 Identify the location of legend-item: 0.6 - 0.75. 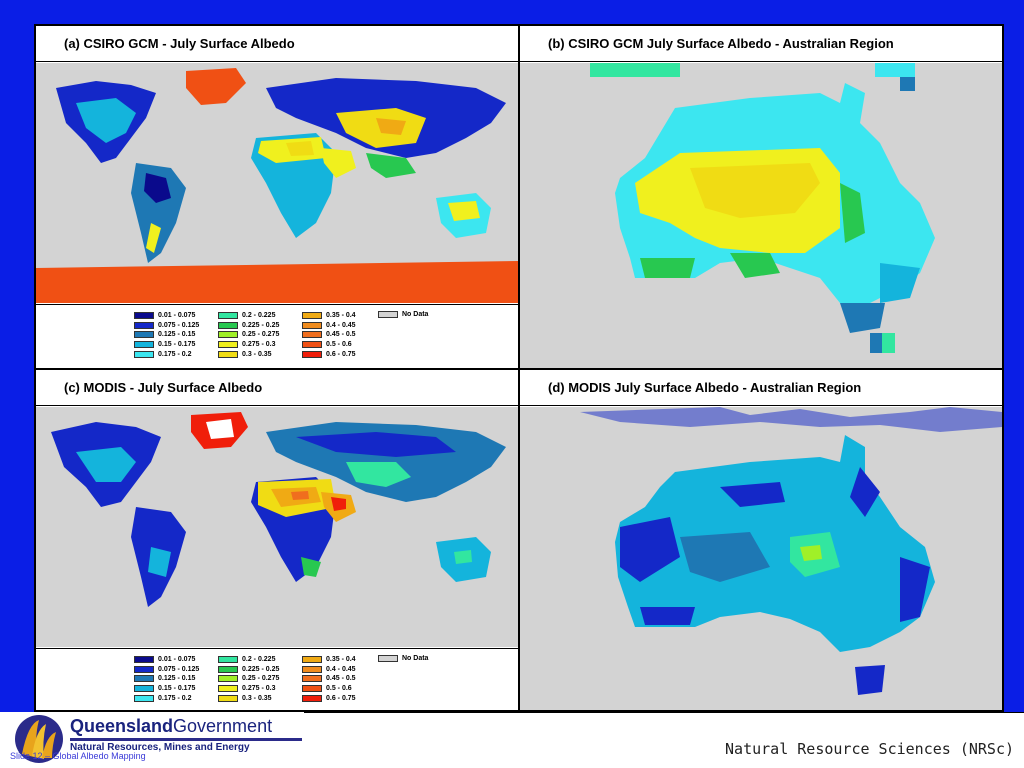
(329, 698).